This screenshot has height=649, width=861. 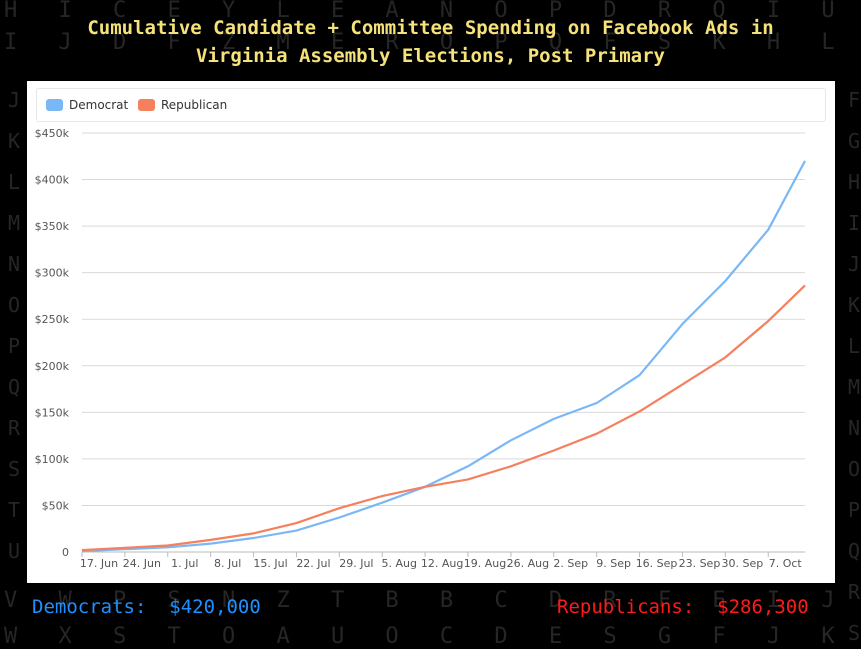 I want to click on legend-item-republican: Republican, so click(x=182, y=105).